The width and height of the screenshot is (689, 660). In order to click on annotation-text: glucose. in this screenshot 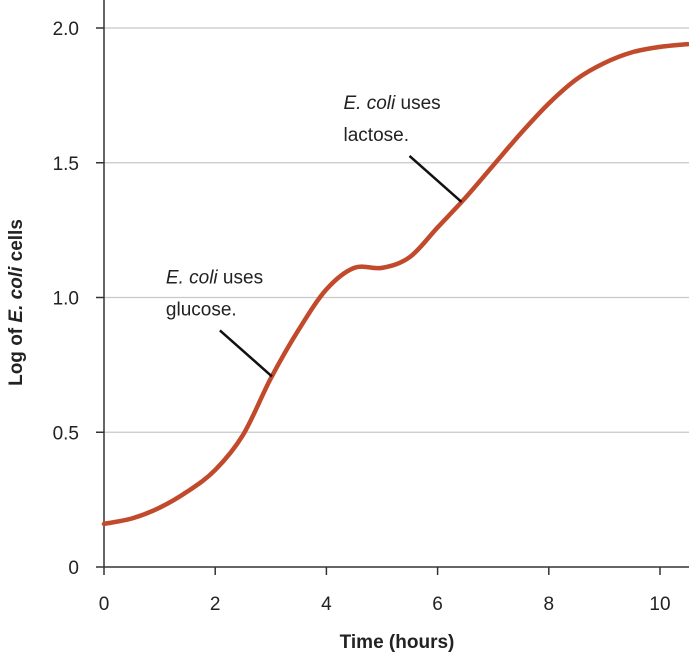, I will do `click(201, 309)`.